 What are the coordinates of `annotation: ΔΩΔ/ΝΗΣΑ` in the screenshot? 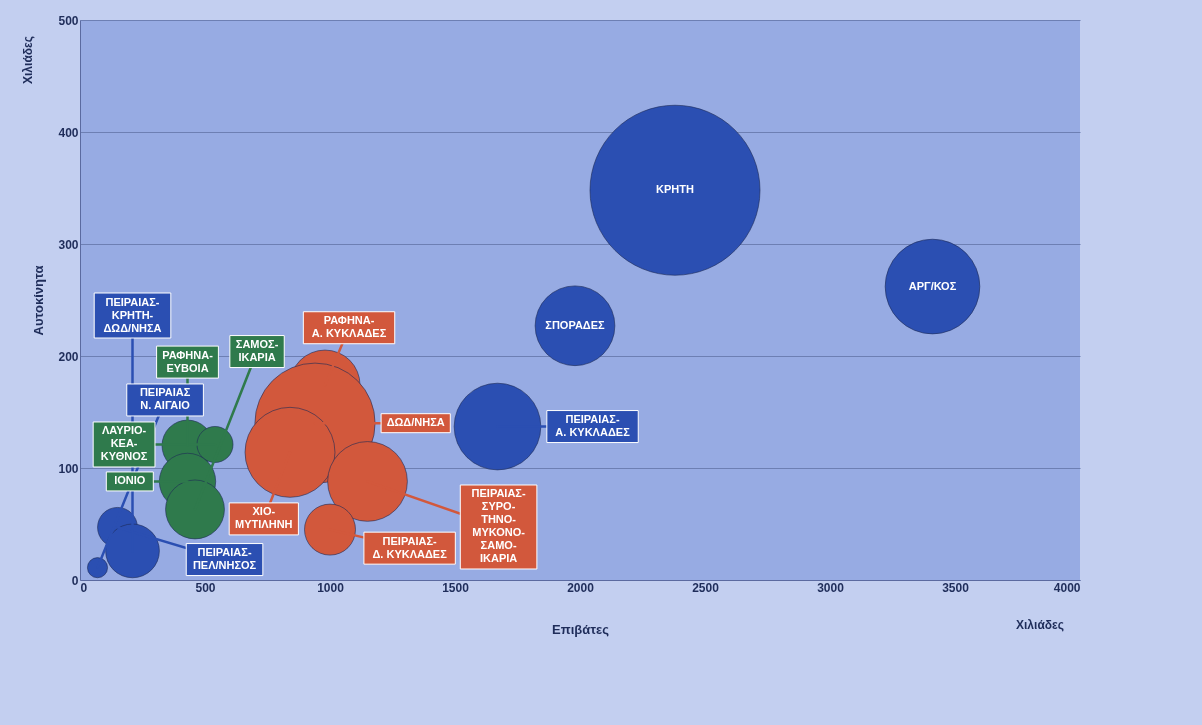 It's located at (415, 422).